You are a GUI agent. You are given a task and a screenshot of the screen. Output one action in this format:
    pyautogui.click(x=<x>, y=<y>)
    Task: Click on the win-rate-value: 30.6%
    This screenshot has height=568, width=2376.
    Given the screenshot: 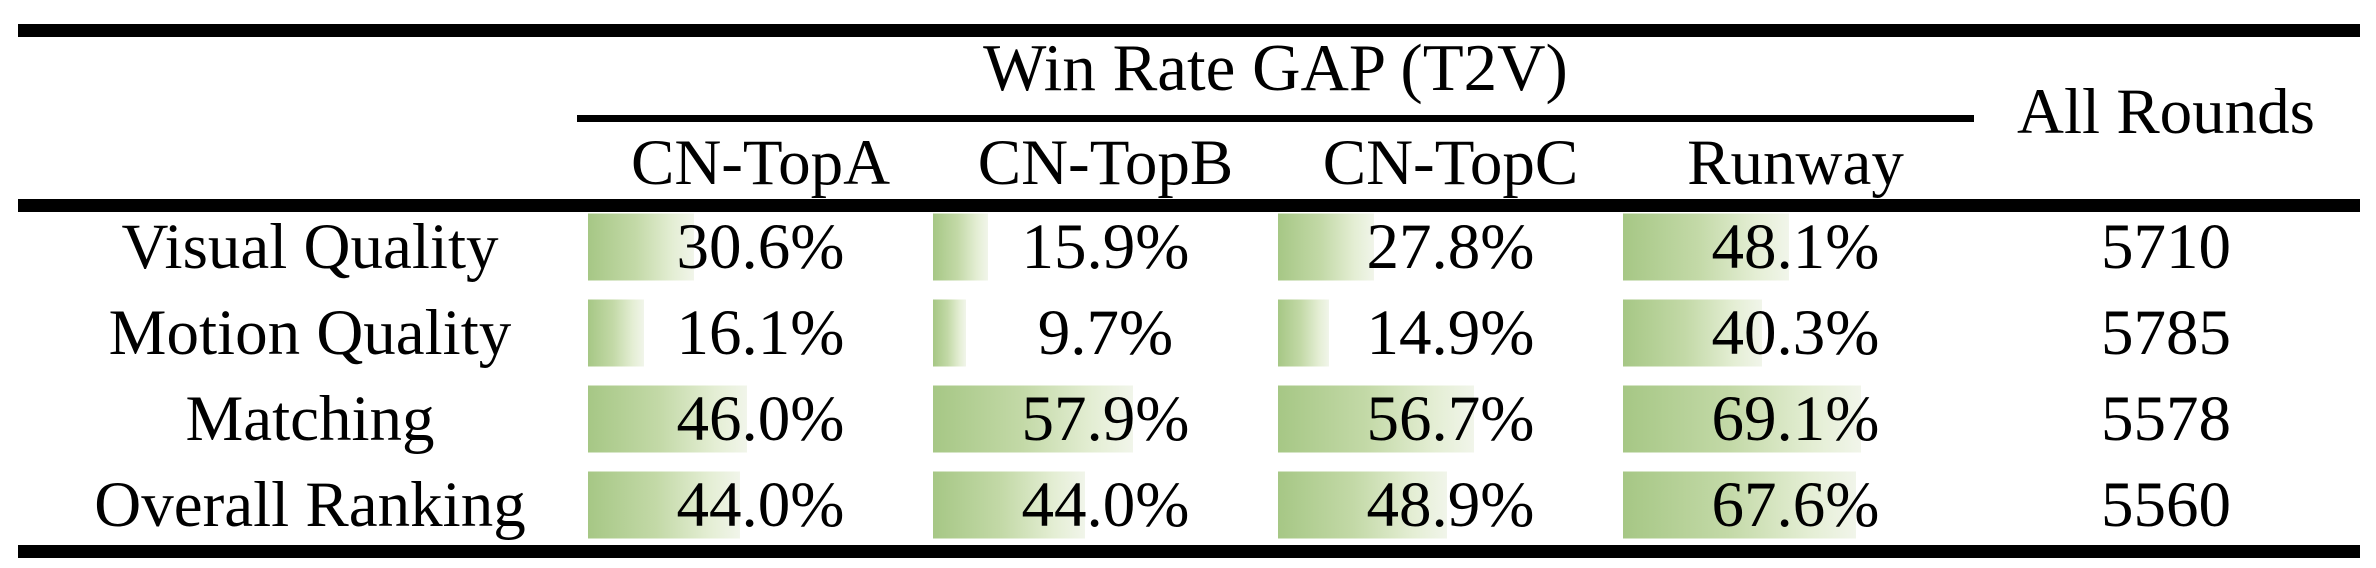 What is the action you would take?
    pyautogui.click(x=760, y=246)
    